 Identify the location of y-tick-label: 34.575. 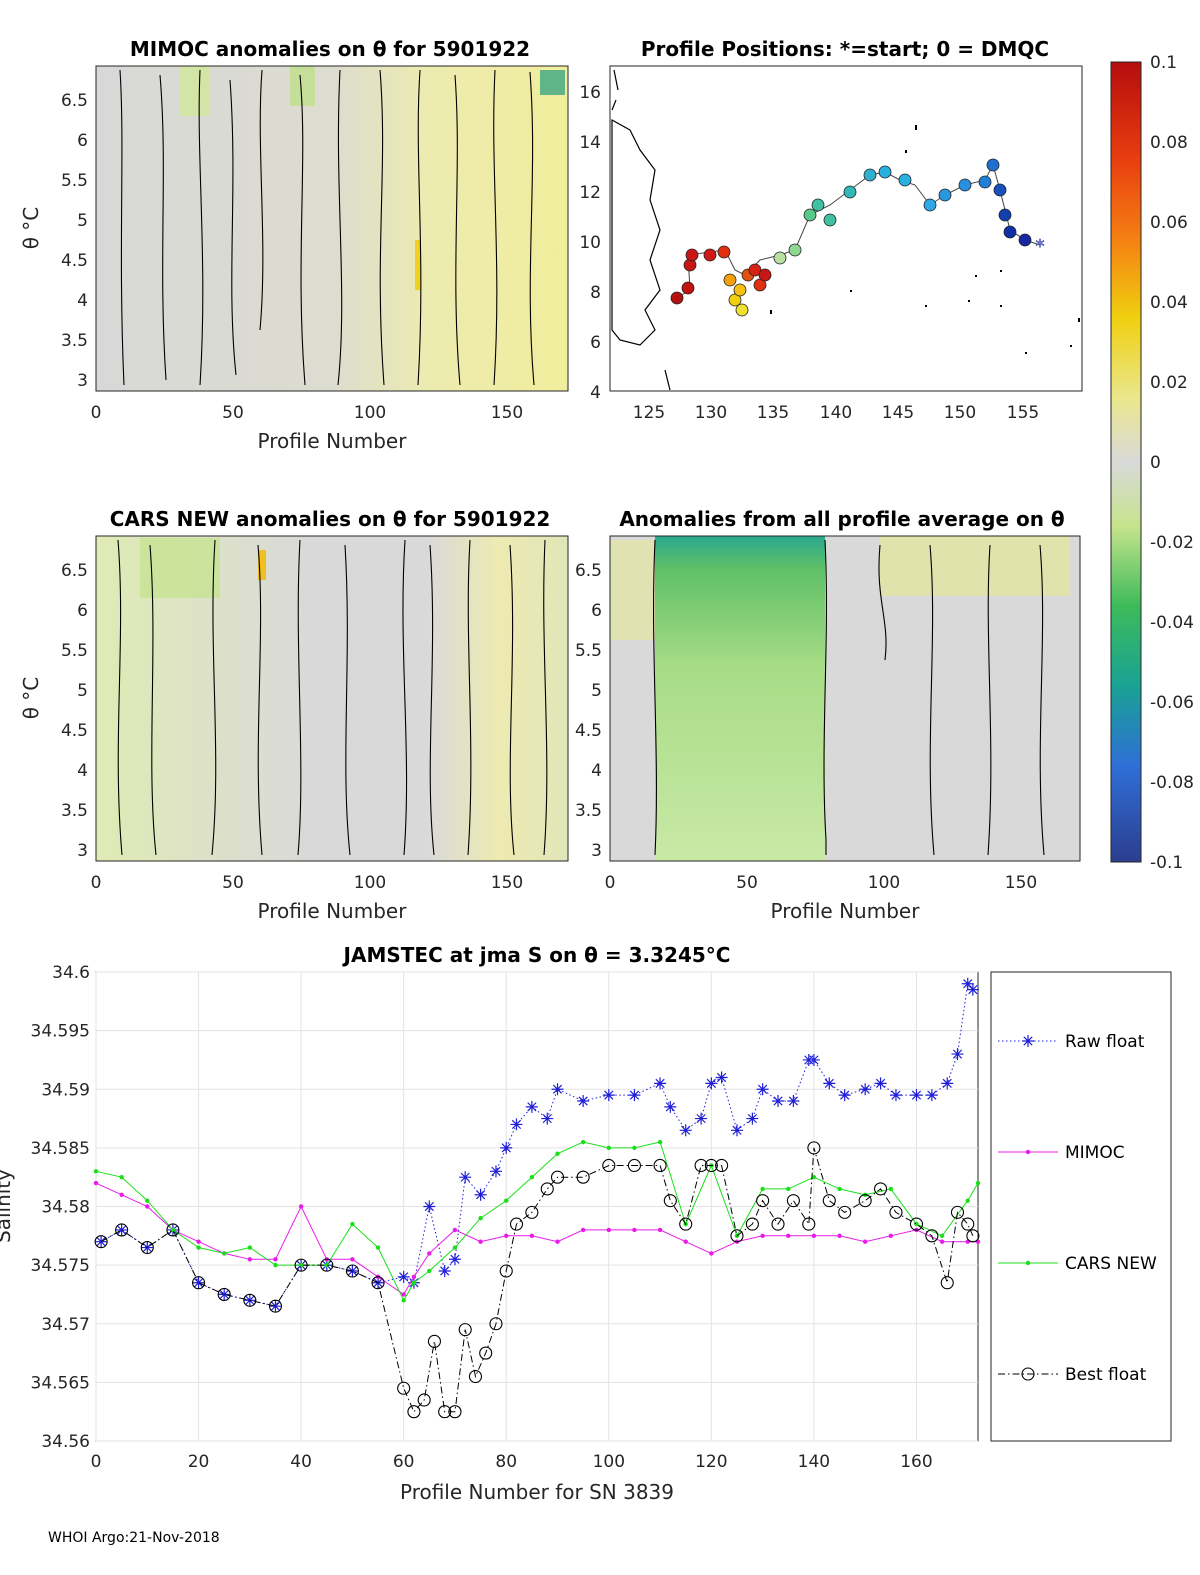
(60, 1266).